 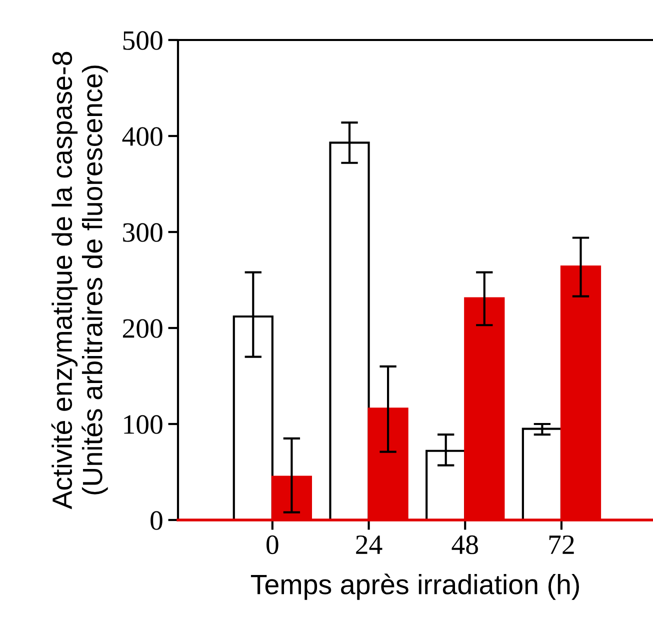 I want to click on x-tick-label: 48, so click(x=465, y=544).